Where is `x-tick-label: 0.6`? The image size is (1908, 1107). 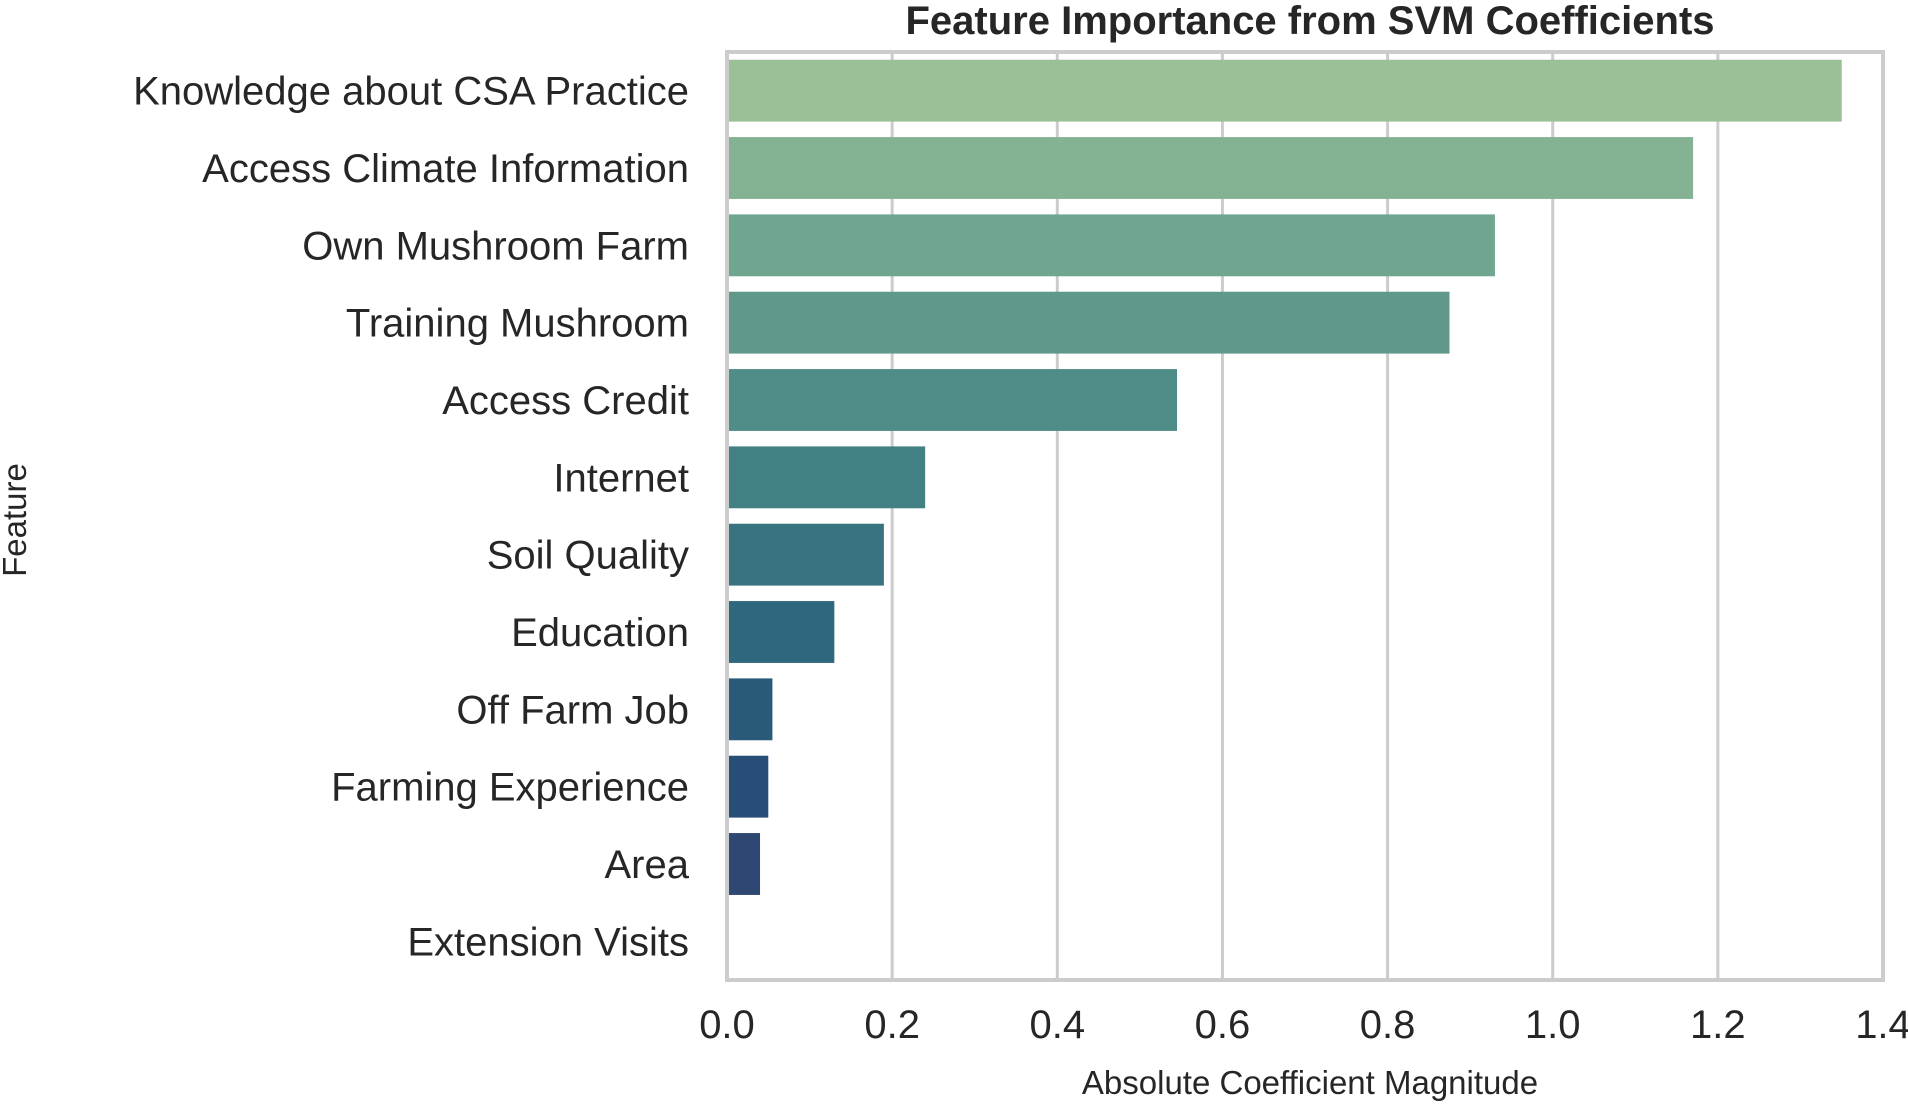 x-tick-label: 0.6 is located at coordinates (1223, 1025).